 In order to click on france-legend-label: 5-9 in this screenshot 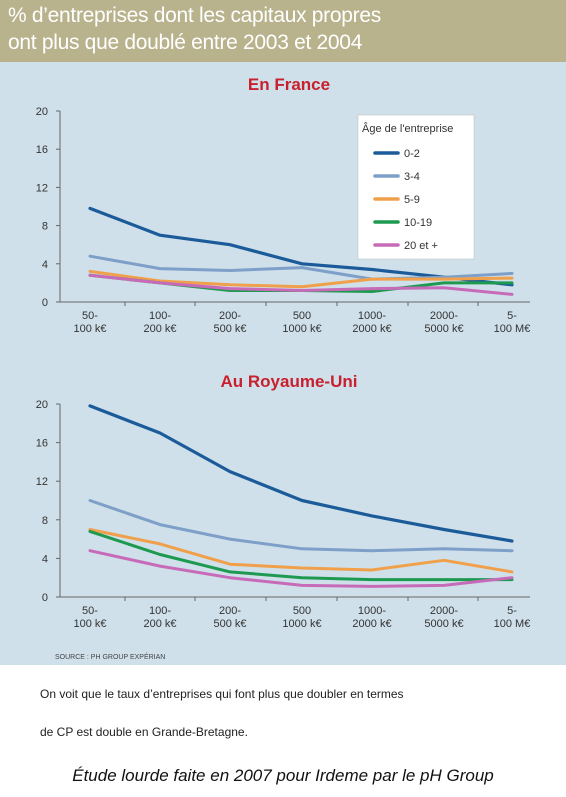, I will do `click(412, 200)`.